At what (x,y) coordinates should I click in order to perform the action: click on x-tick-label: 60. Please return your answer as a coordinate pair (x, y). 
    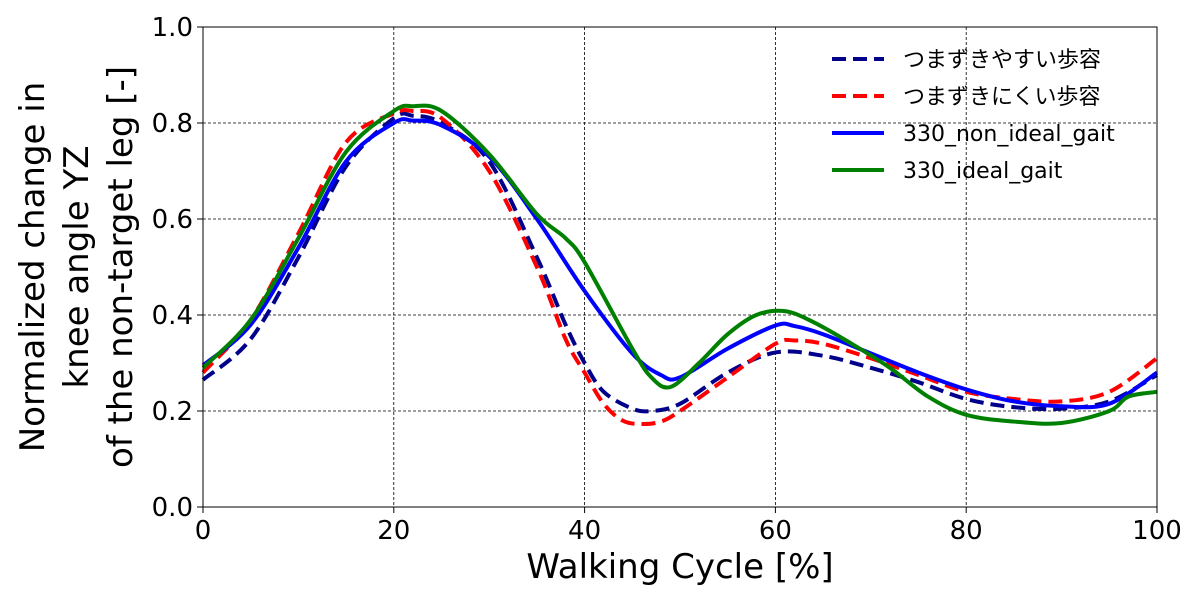
    Looking at the image, I should click on (775, 531).